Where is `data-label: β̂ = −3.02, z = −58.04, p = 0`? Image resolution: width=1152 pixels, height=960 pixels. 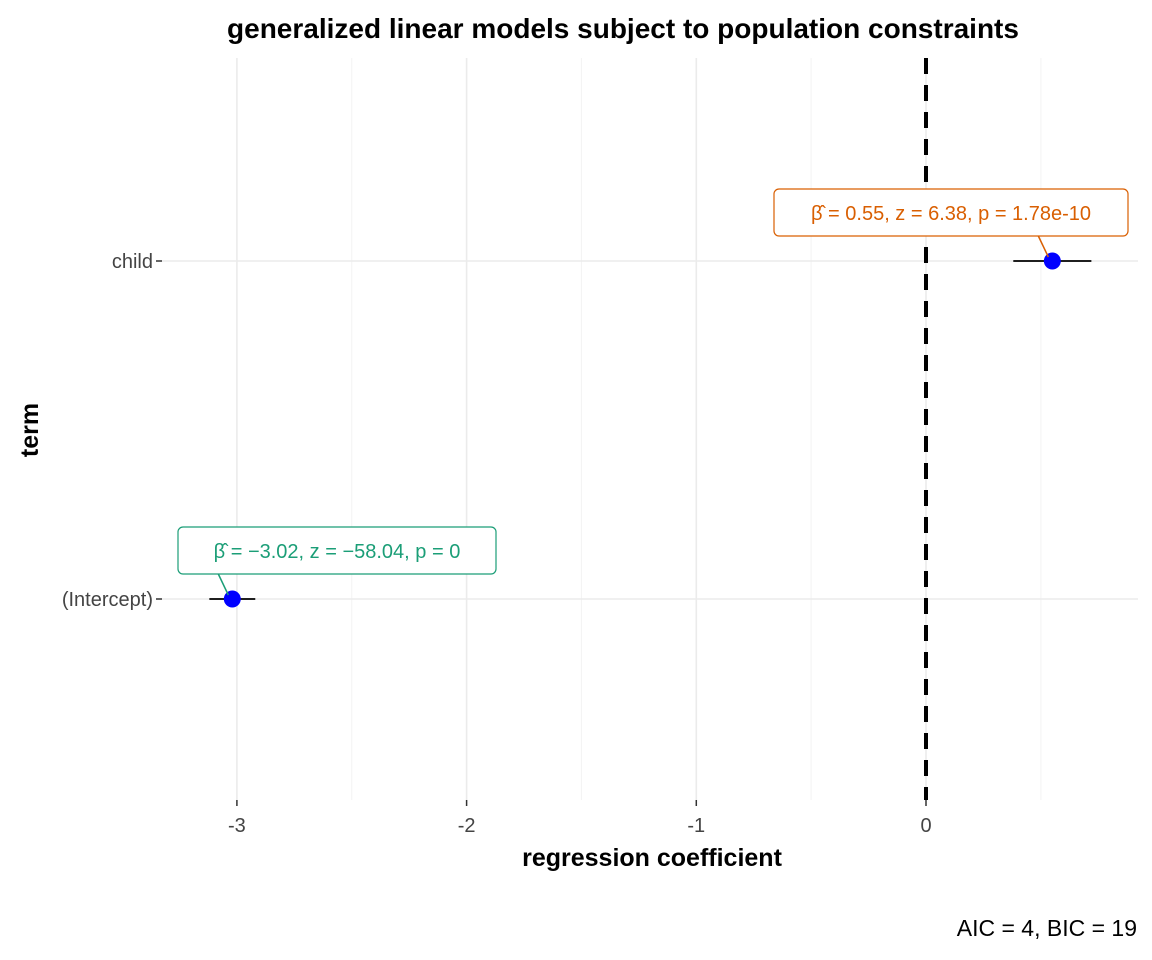
data-label: β̂ = −3.02, z = −58.04, p = 0 is located at coordinates (337, 561).